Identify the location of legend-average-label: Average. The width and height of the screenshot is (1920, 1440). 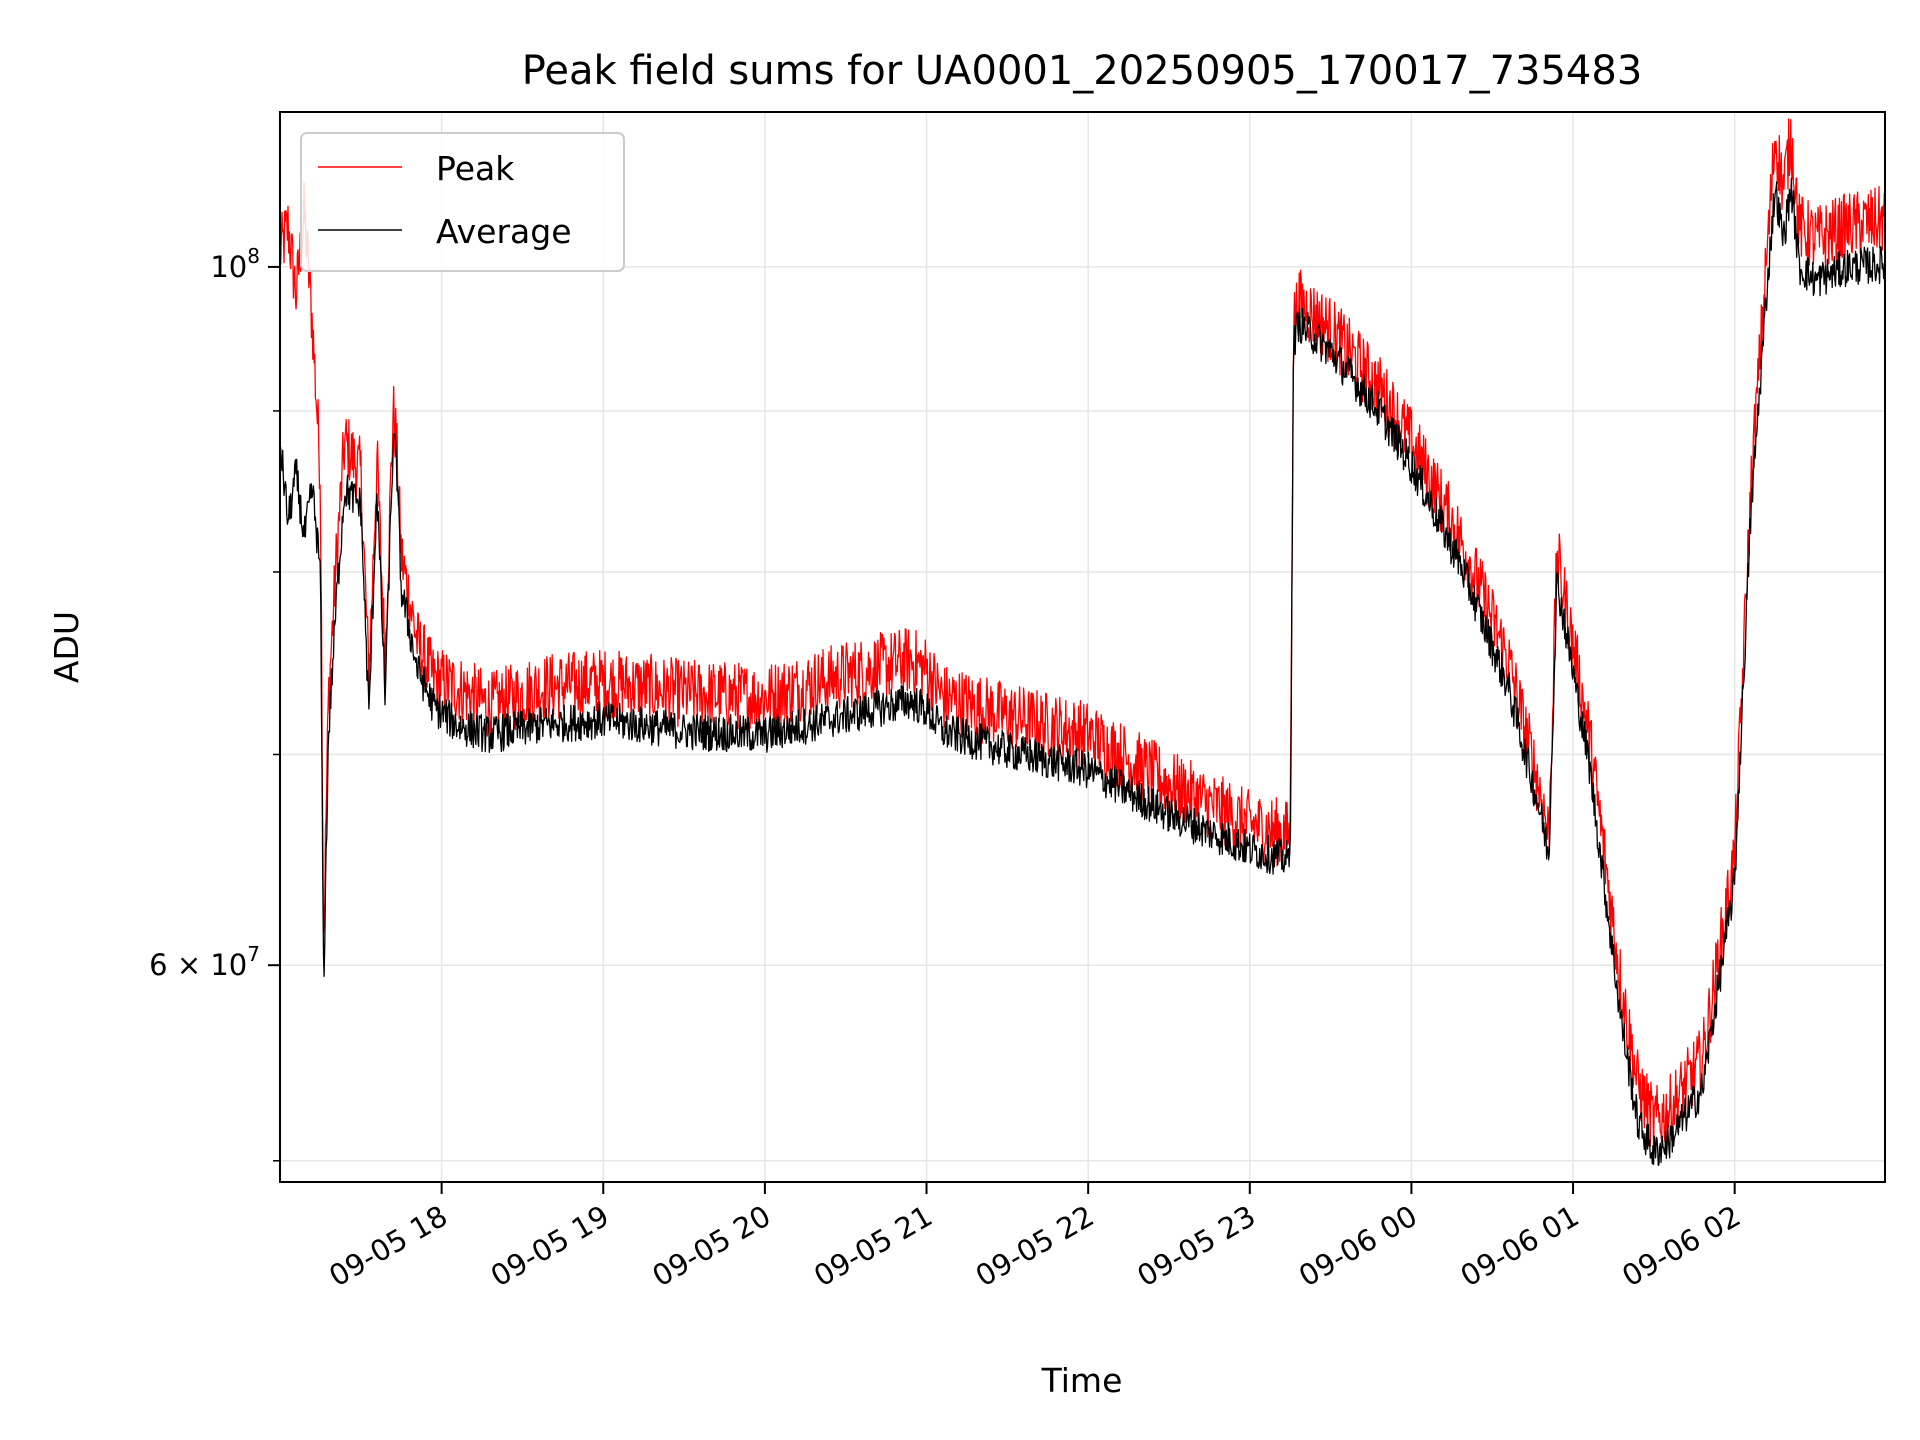
(504, 231).